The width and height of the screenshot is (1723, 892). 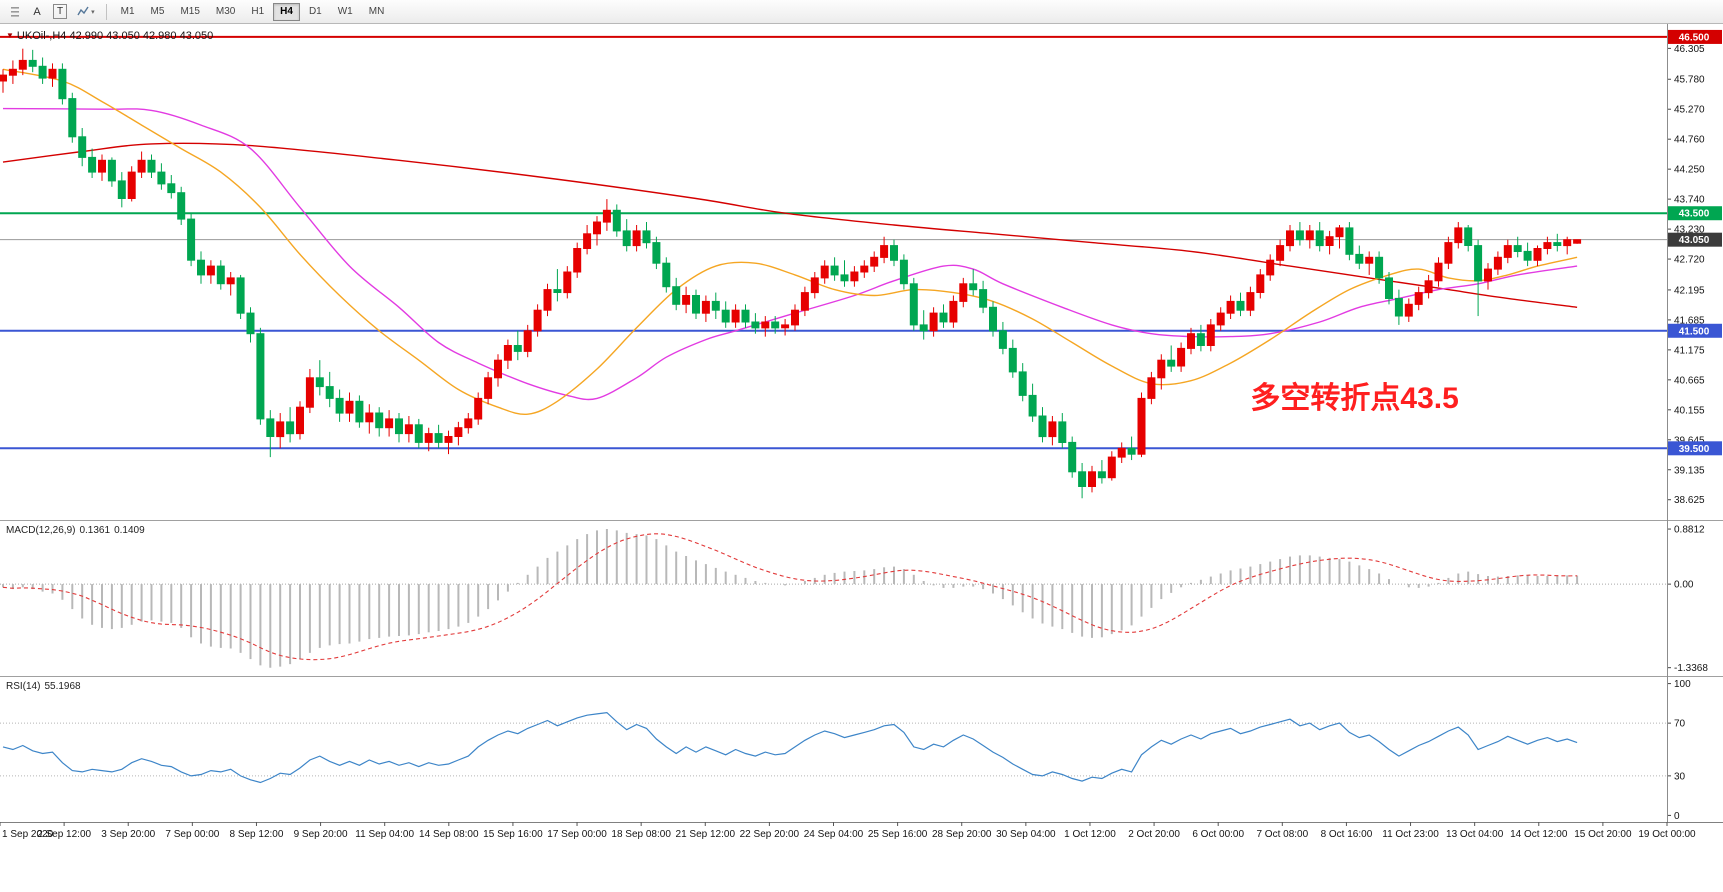 What do you see at coordinates (37, 11) in the screenshot?
I see `cursor-tool-button: A` at bounding box center [37, 11].